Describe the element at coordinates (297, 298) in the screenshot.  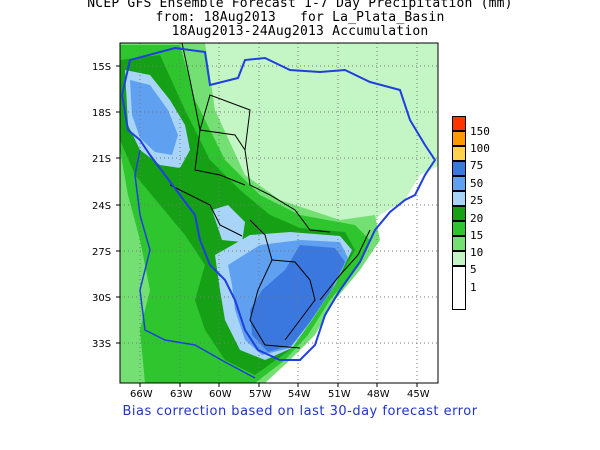
I see `precip-contour-50mm` at that location.